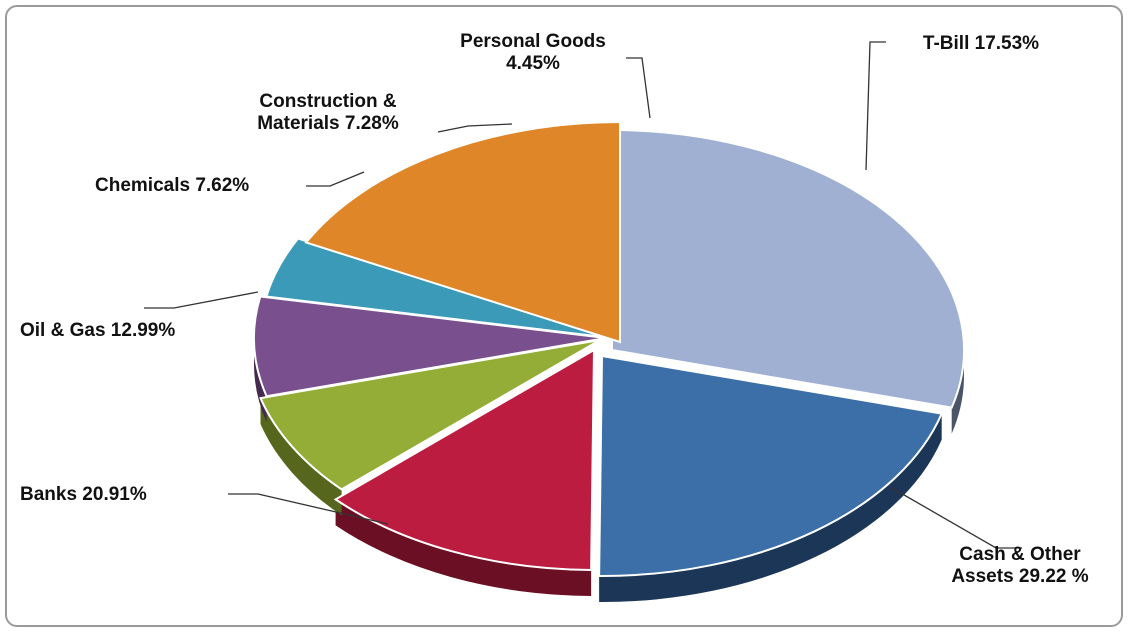 This screenshot has width=1132, height=635. Describe the element at coordinates (308, 509) in the screenshot. I see `leader-line-banks` at that location.